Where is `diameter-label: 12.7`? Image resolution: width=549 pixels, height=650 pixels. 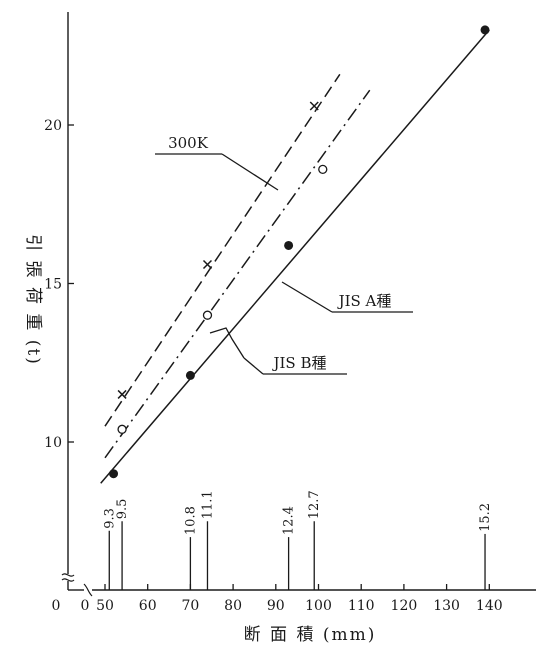 diameter-label: 12.7 is located at coordinates (314, 504).